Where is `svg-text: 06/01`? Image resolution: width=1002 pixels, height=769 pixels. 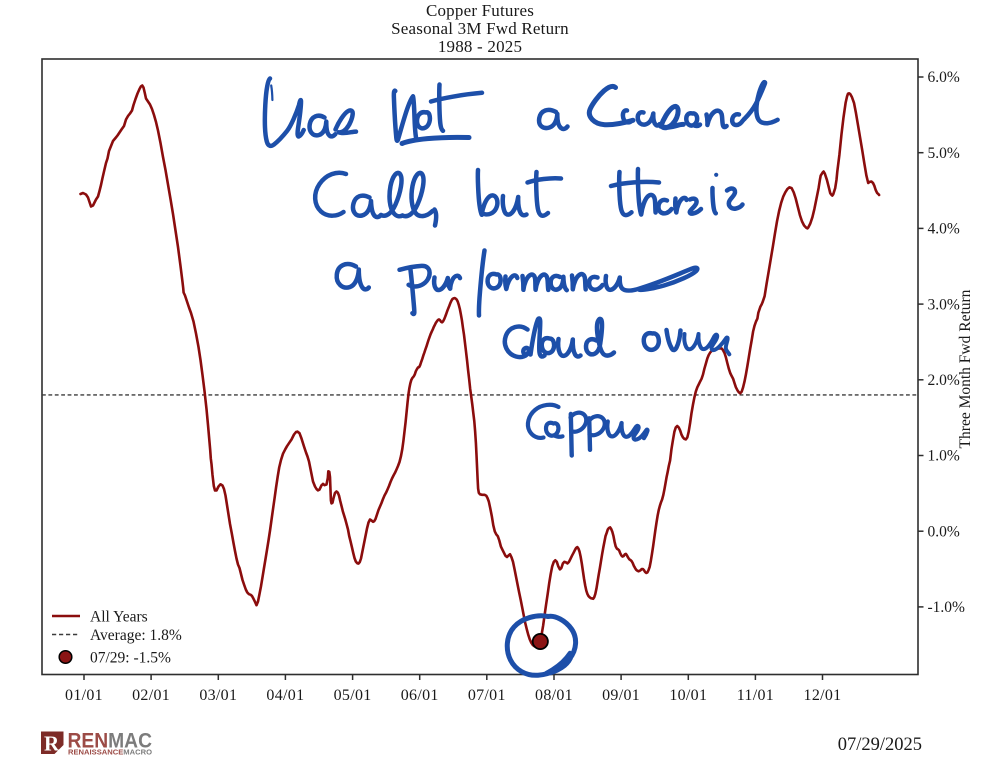 svg-text: 06/01 is located at coordinates (420, 695).